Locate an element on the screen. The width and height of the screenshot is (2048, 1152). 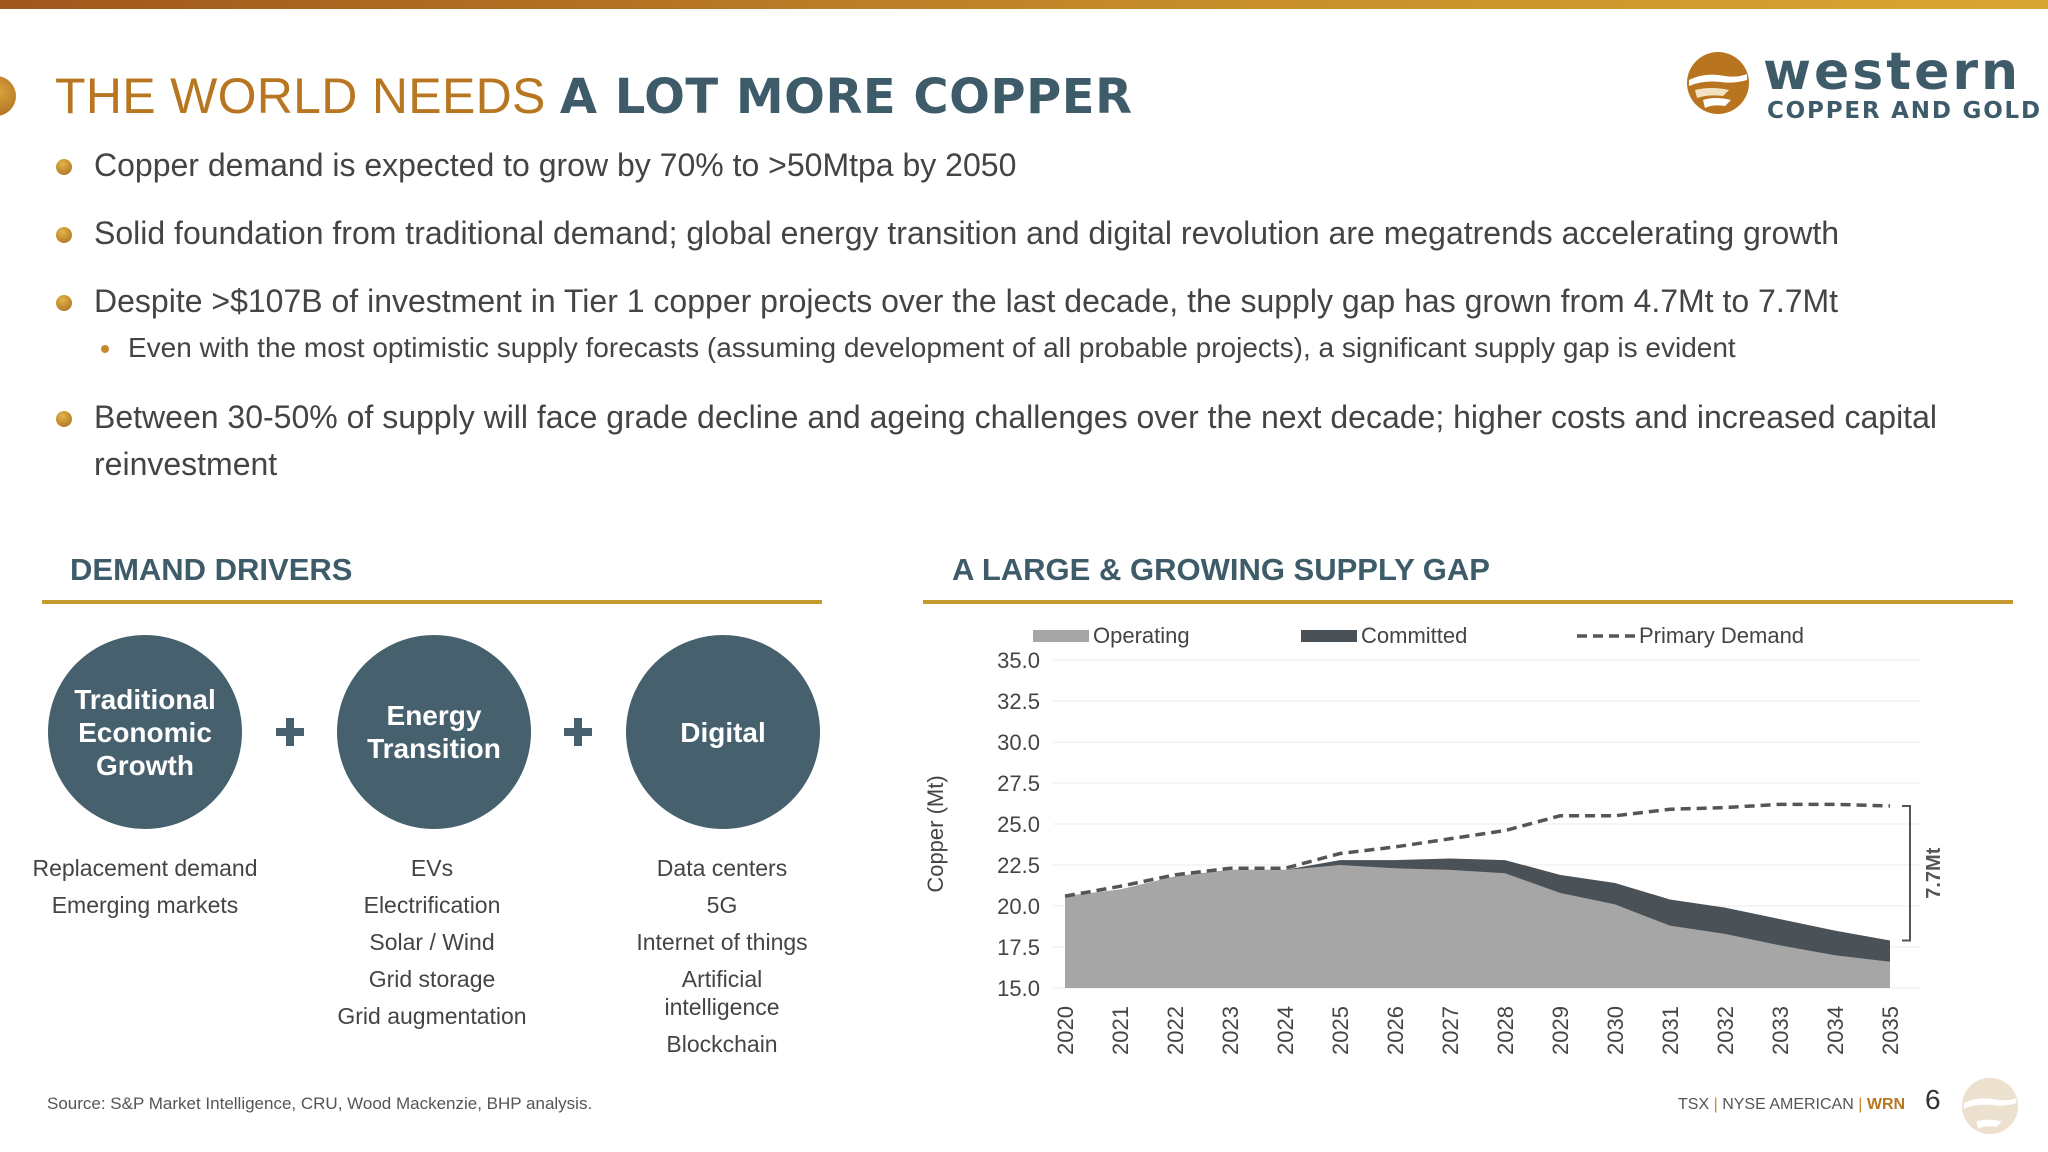
list-item: Electrification is located at coordinates (432, 905).